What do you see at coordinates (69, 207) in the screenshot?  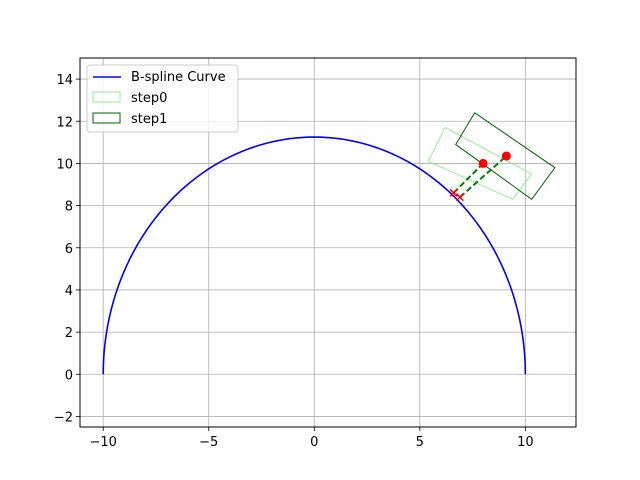 I see `y-tick-label: 8` at bounding box center [69, 207].